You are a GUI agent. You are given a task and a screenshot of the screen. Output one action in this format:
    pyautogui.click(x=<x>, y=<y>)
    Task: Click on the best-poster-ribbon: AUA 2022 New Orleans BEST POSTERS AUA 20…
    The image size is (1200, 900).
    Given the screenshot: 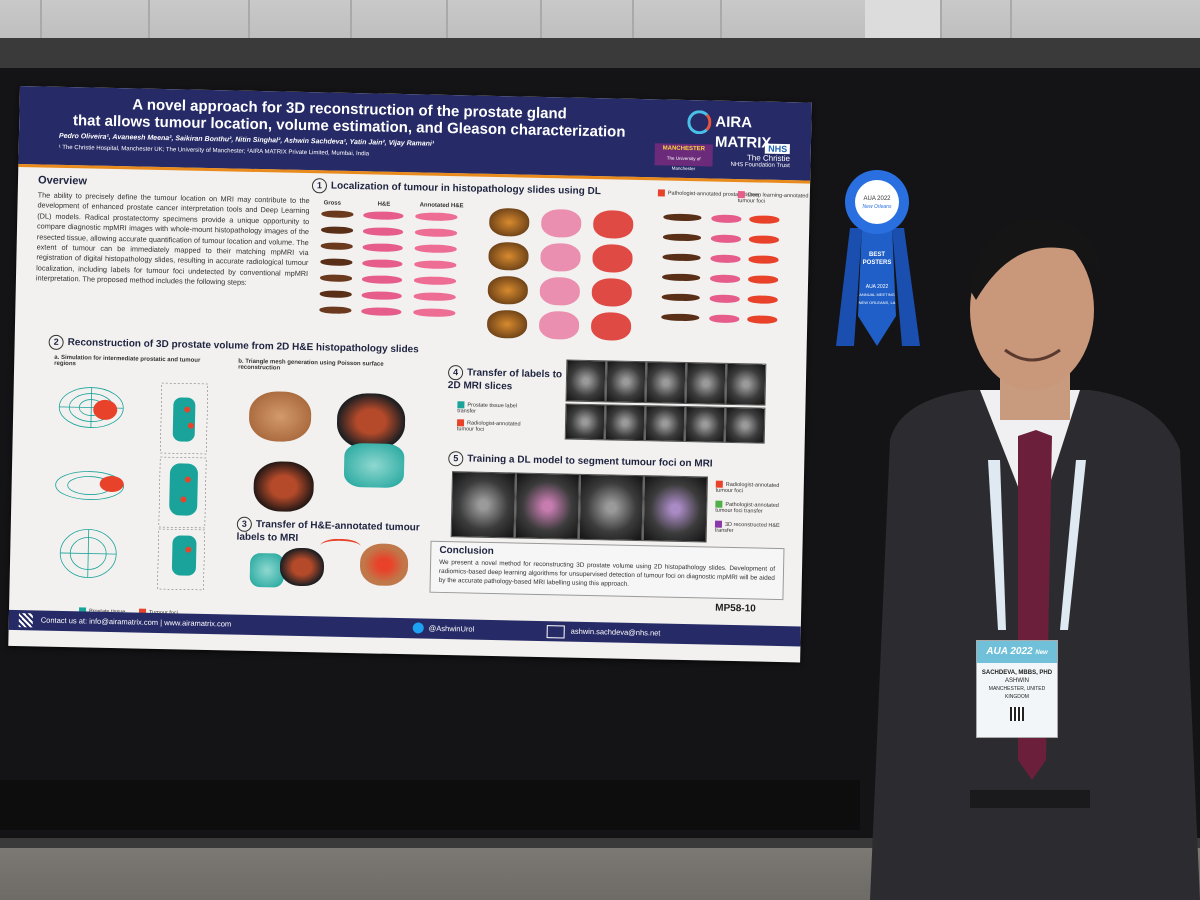 What is the action you would take?
    pyautogui.click(x=878, y=258)
    